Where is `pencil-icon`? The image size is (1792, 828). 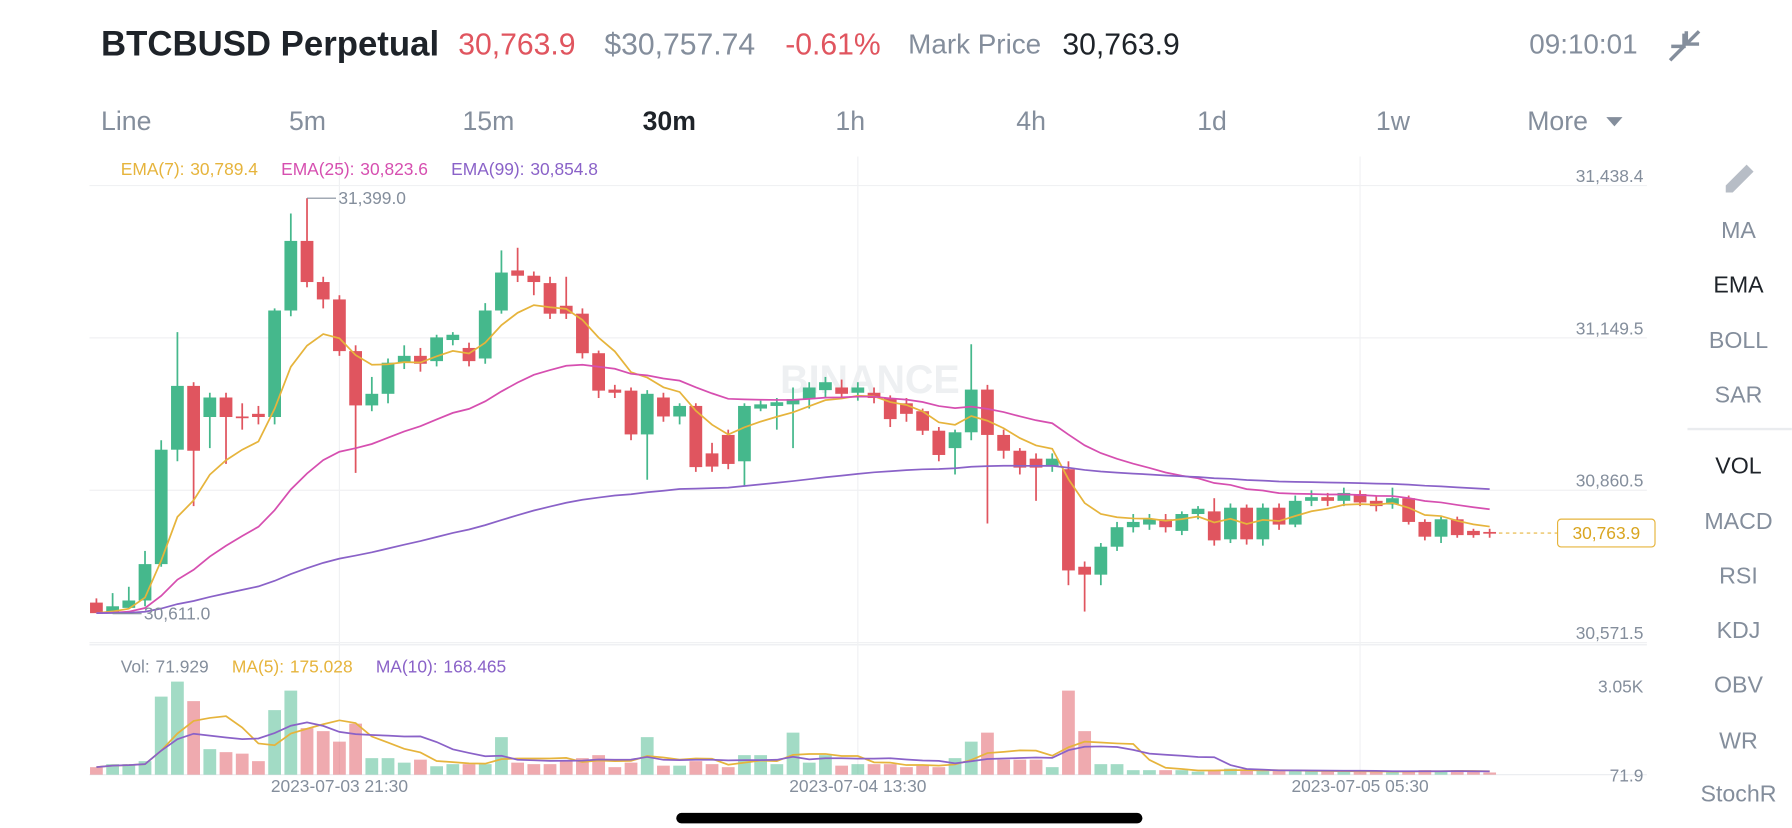
pencil-icon is located at coordinates (1739, 178).